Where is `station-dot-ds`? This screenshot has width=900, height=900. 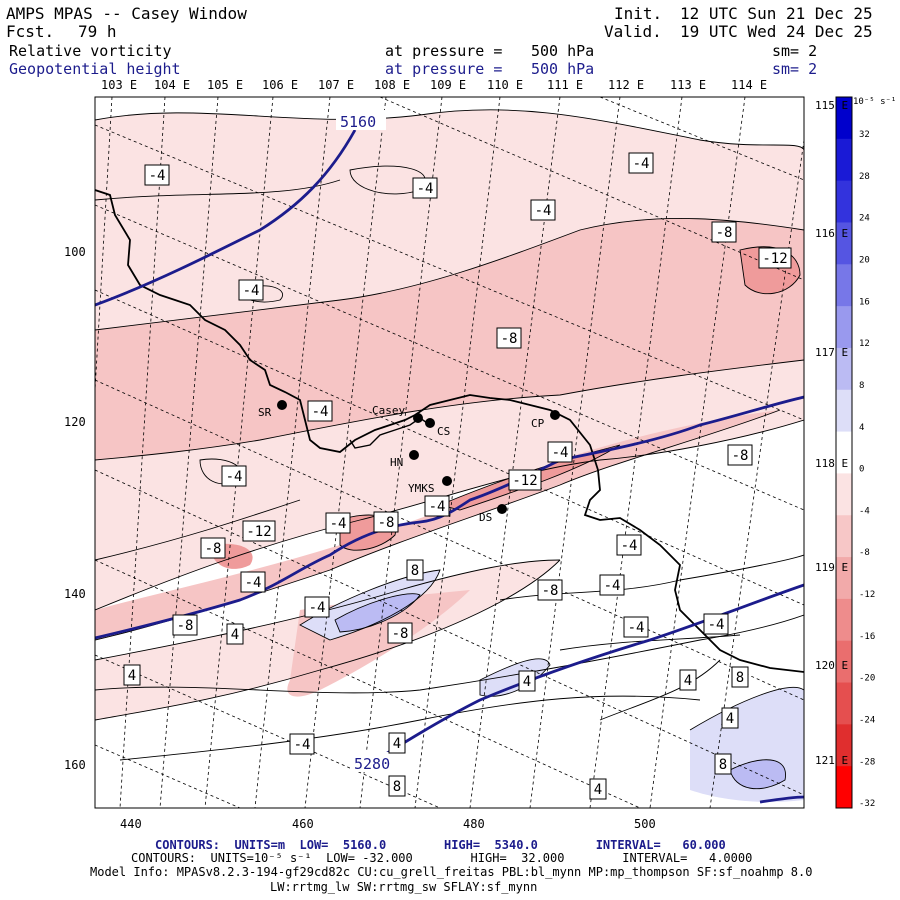 station-dot-ds is located at coordinates (502, 509).